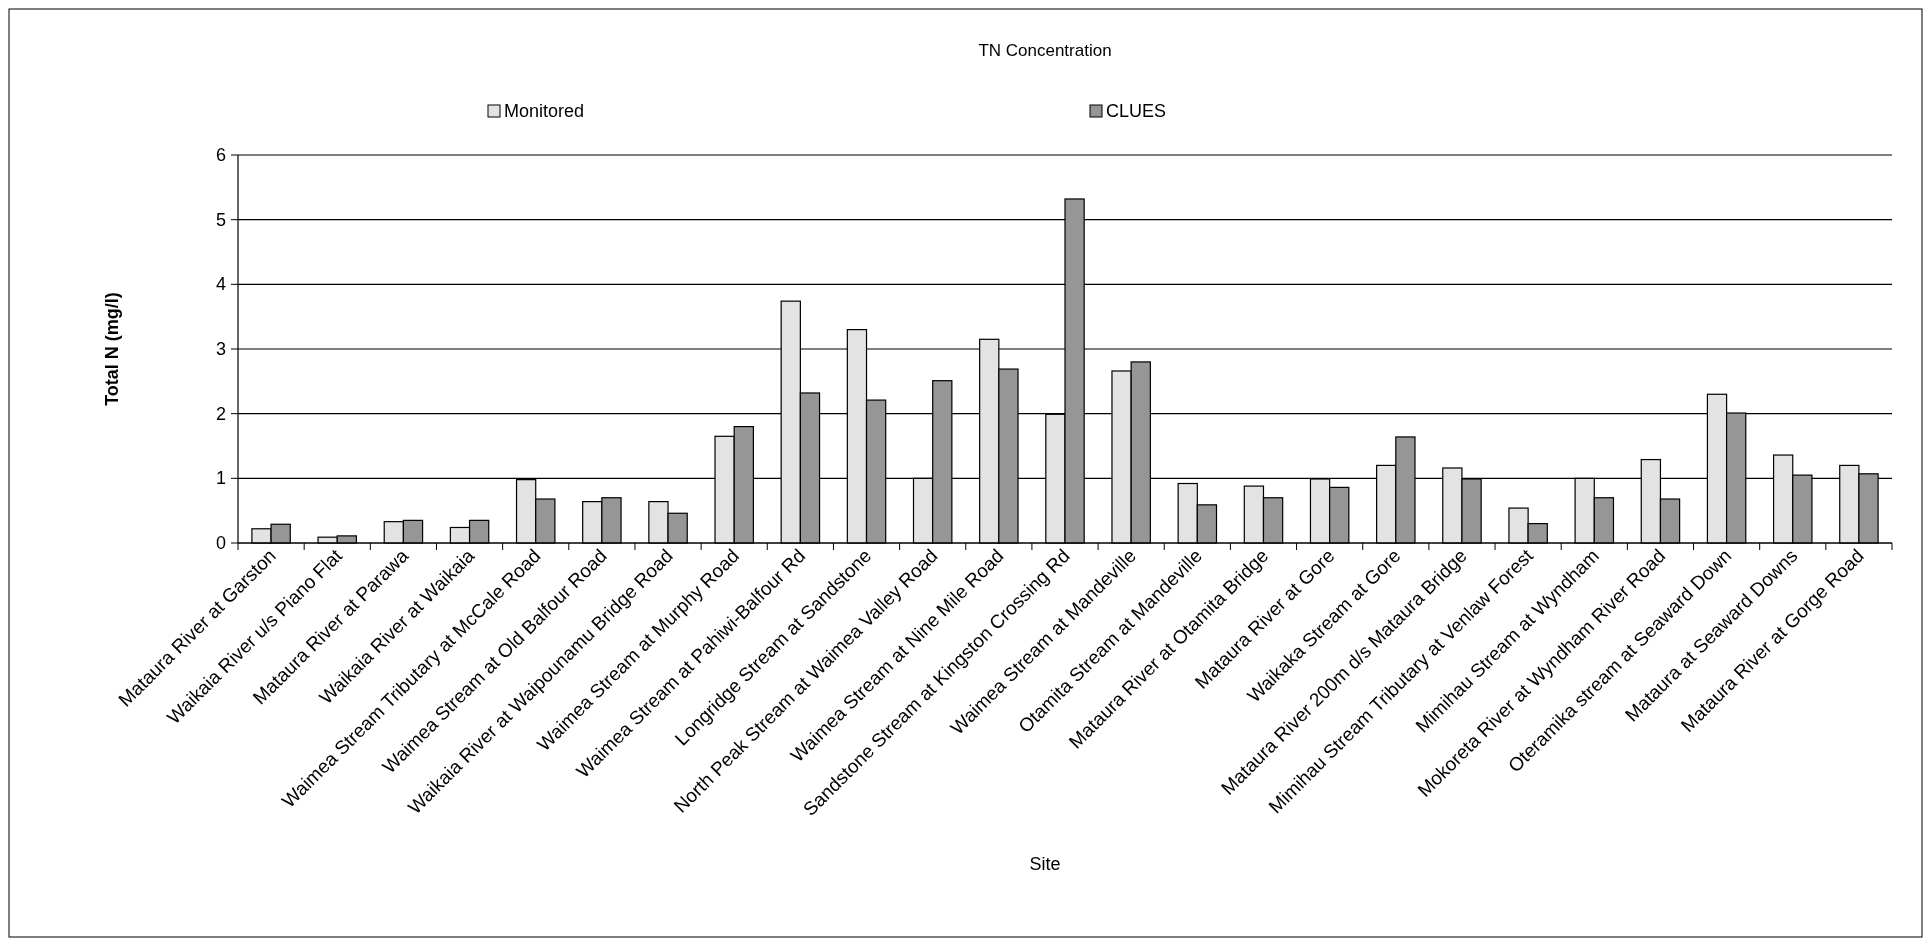 The width and height of the screenshot is (1931, 947). What do you see at coordinates (220, 219) in the screenshot?
I see `y-tick-label: 5` at bounding box center [220, 219].